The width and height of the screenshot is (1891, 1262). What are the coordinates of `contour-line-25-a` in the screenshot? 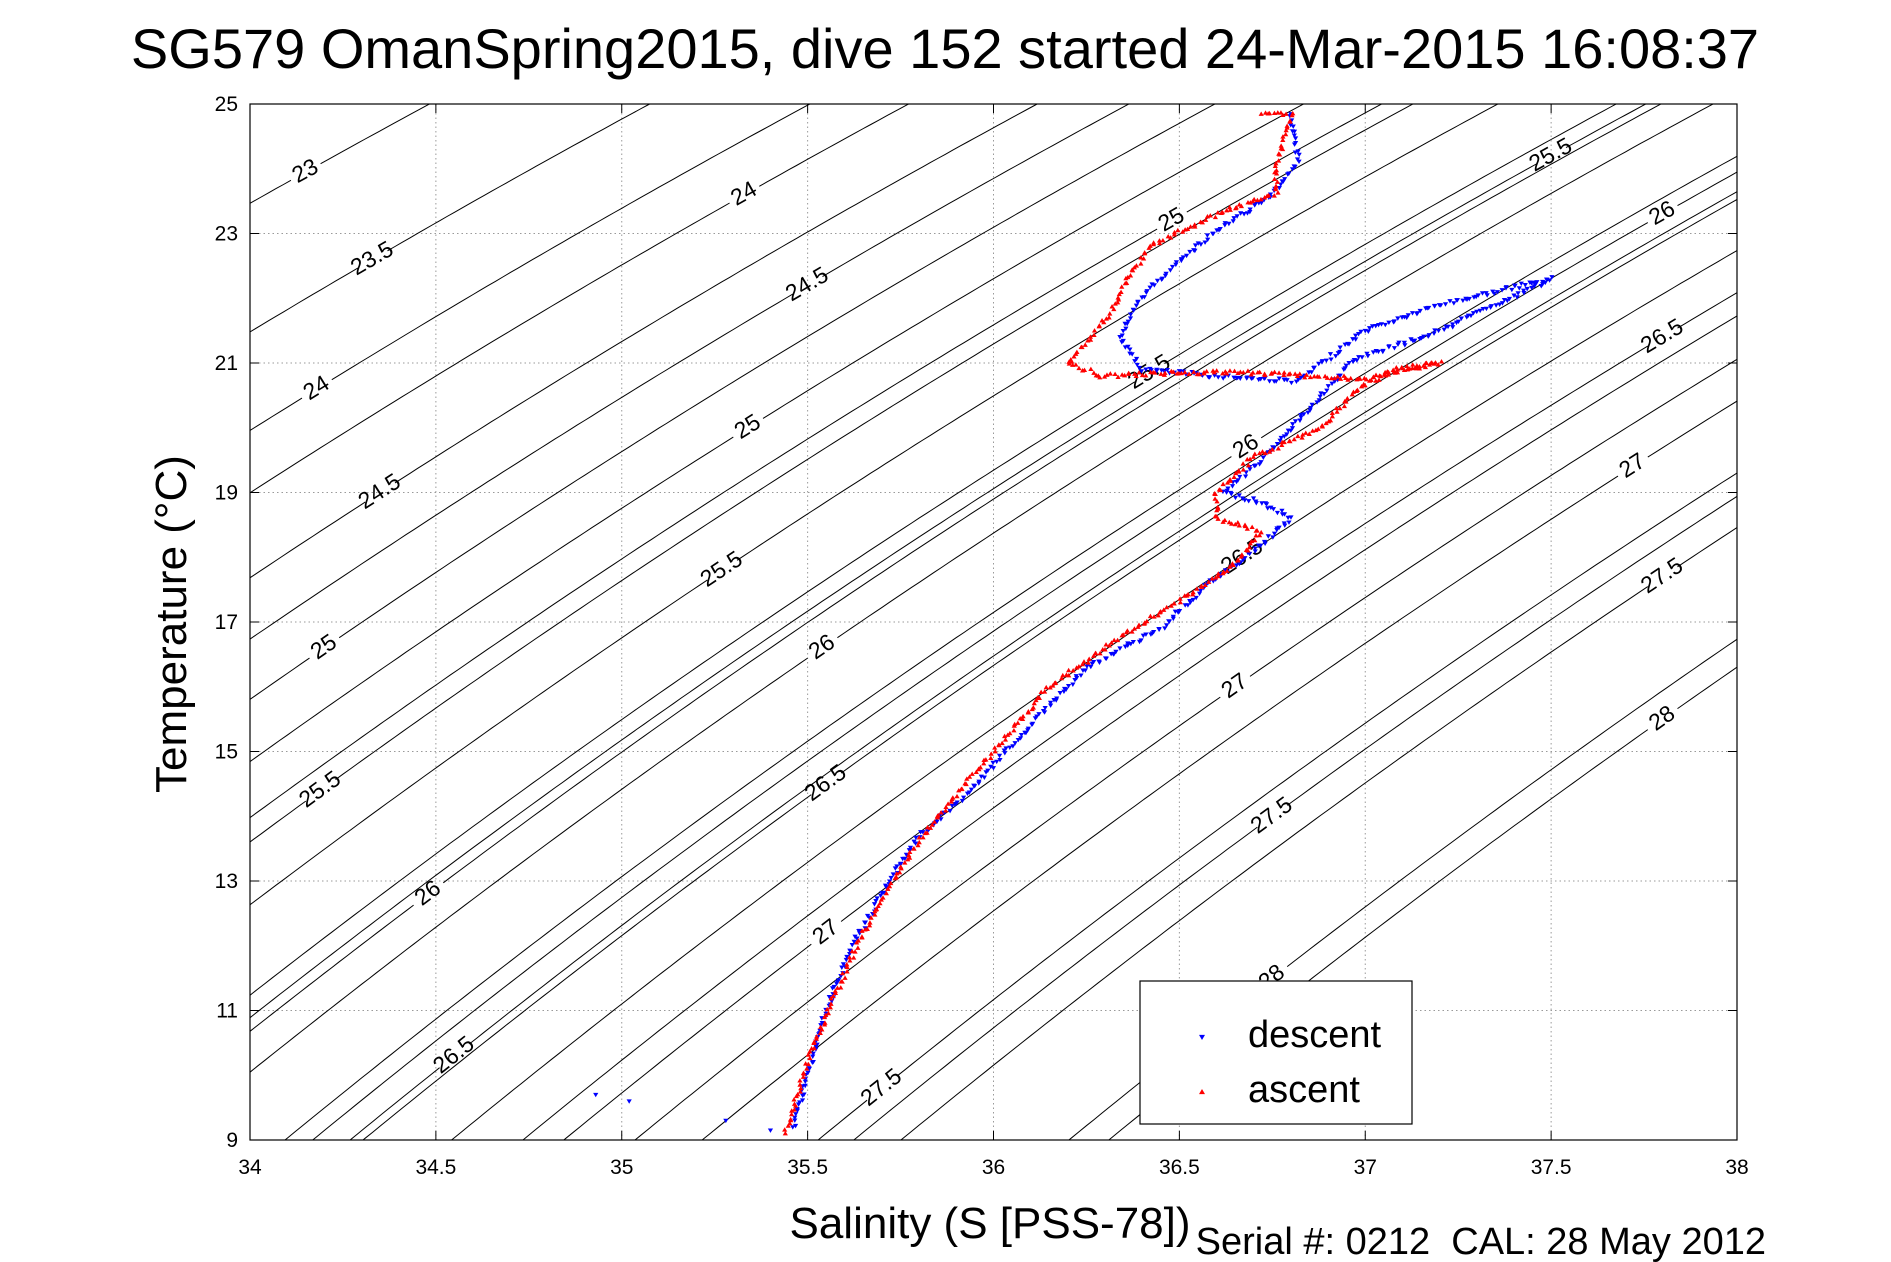 It's located at (1511, 650).